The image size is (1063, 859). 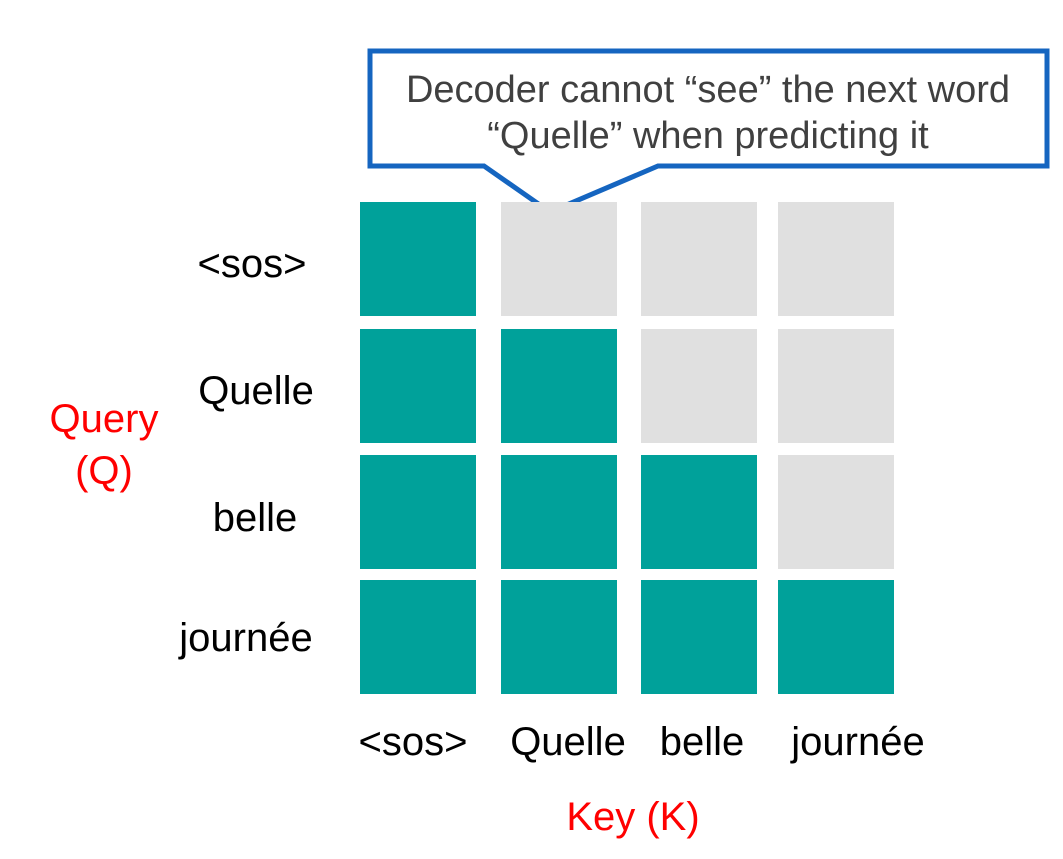 I want to click on row-label-quelle: Quelle, so click(x=256, y=391).